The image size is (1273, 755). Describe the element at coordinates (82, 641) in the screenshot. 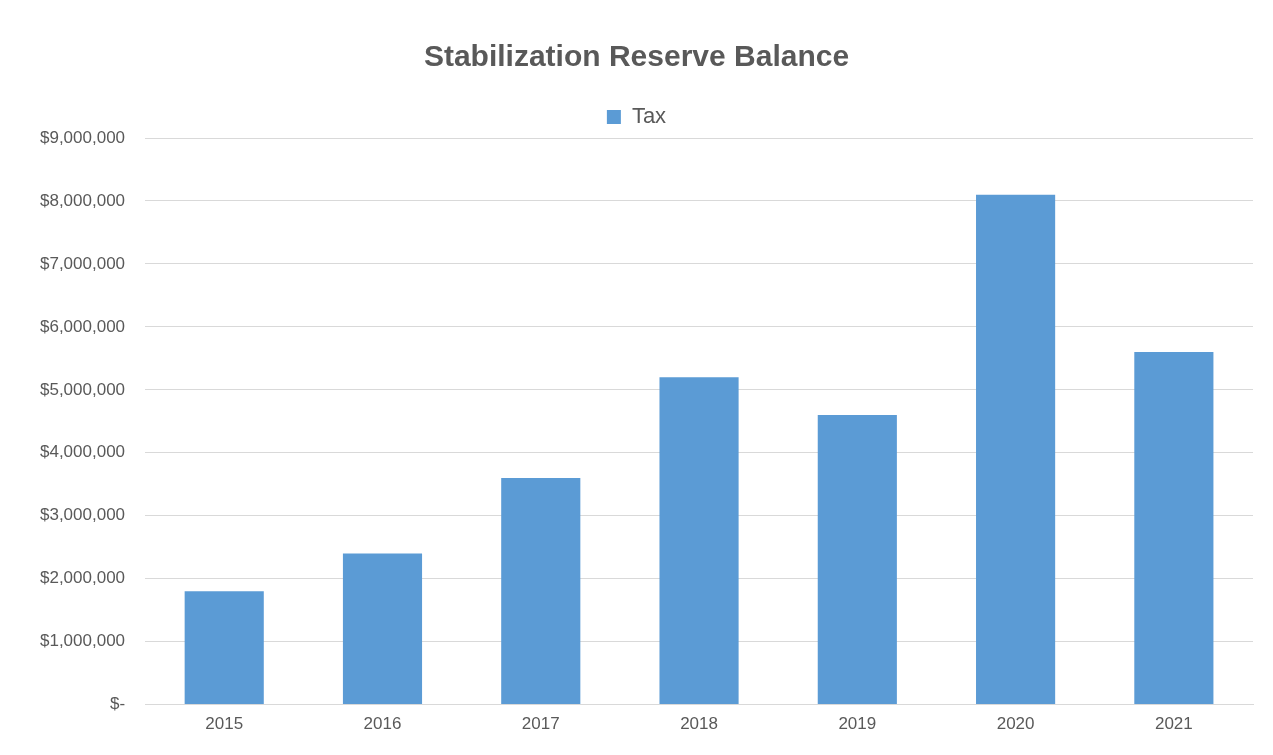

I see `y-tick-label: $1,000,000` at that location.